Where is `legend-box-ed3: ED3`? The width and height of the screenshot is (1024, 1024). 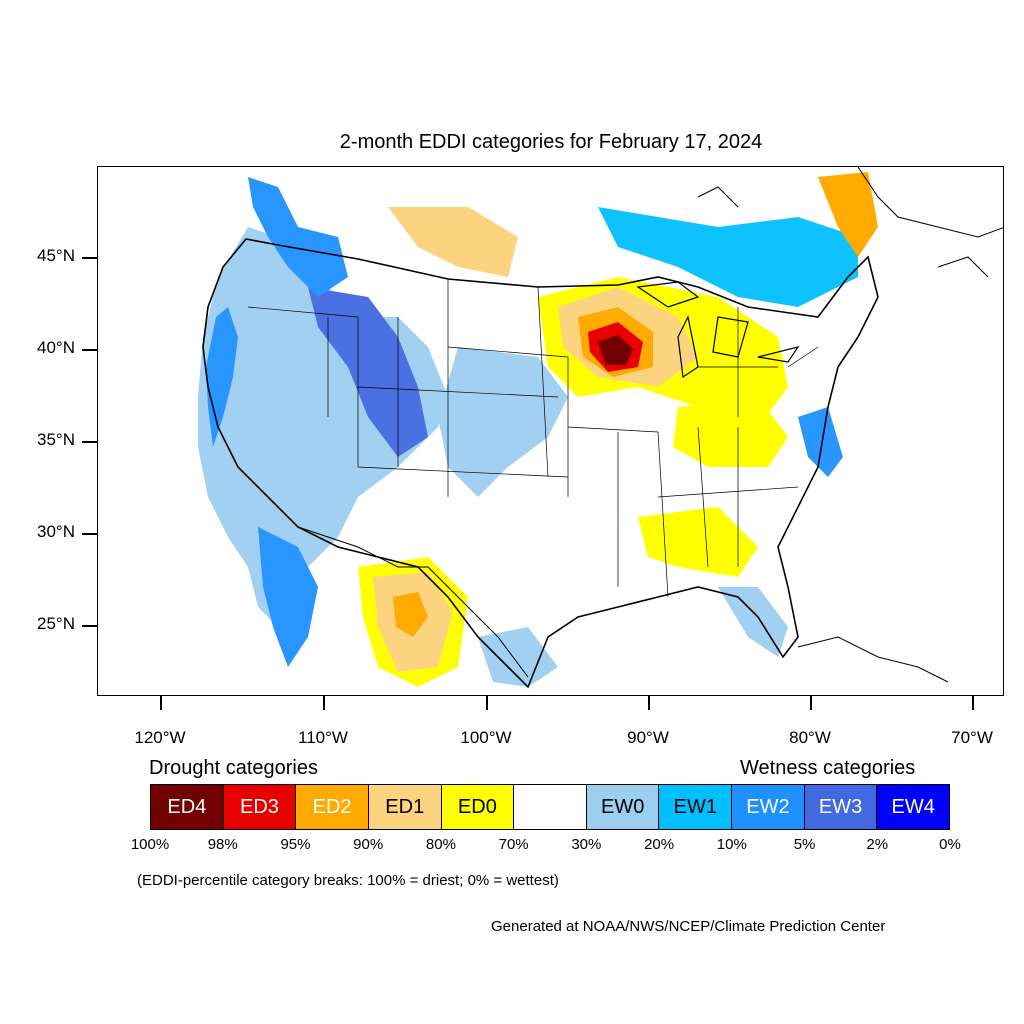 legend-box-ed3: ED3 is located at coordinates (260, 807).